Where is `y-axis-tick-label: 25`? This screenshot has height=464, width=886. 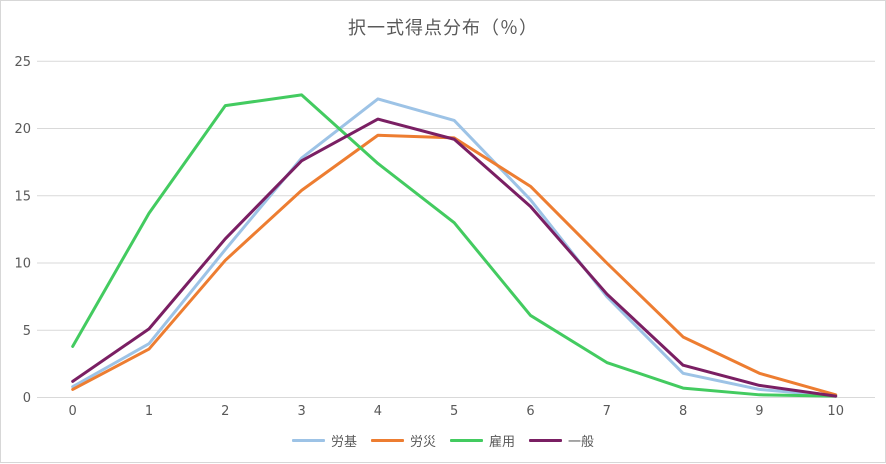 y-axis-tick-label: 25 is located at coordinates (22, 62).